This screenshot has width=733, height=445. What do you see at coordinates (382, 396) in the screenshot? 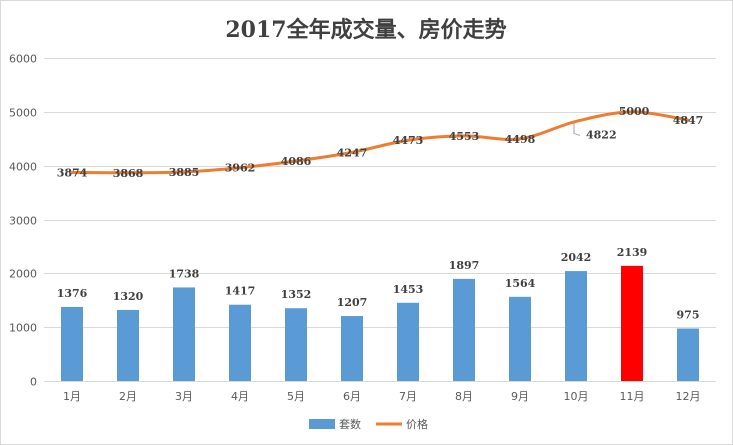
I see `x-axis-ticks: 1月 2月 3月 4月 5月 6月 7月 8月 9月 10月 11月 12月` at bounding box center [382, 396].